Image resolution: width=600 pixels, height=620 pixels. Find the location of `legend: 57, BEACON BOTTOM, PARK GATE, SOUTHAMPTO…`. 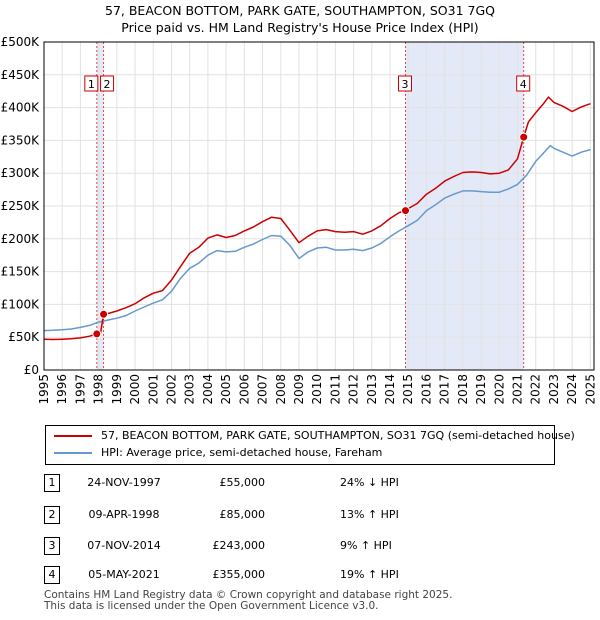

legend: 57, BEACON BOTTOM, PARK GATE, SOUTHAMPTO… is located at coordinates (310, 445).